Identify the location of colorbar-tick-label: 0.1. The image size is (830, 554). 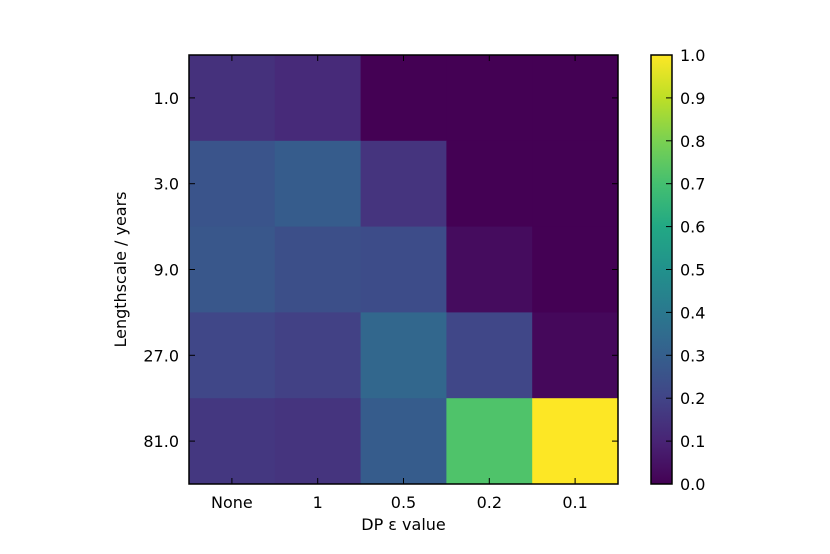
(692, 441).